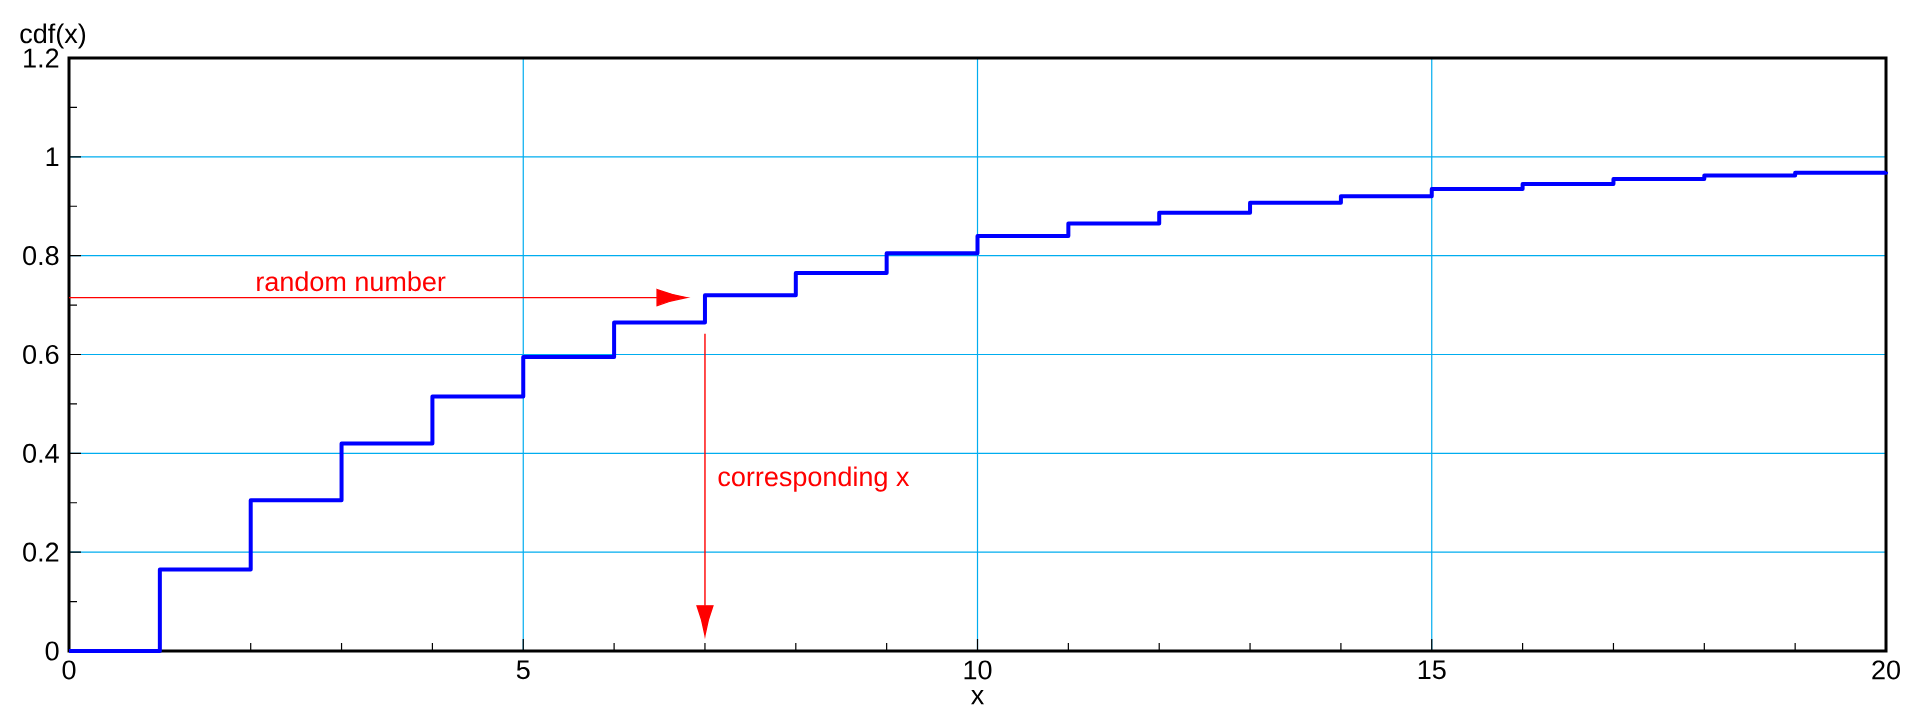  What do you see at coordinates (41, 453) in the screenshot?
I see `y-tick-label: 0.4` at bounding box center [41, 453].